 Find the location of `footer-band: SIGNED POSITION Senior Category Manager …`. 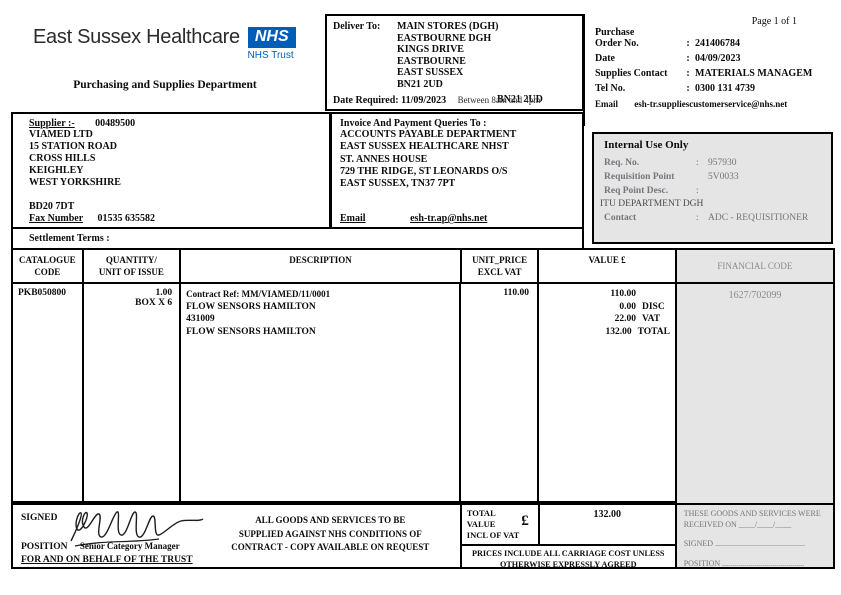

footer-band: SIGNED POSITION Senior Category Manager … is located at coordinates (423, 536).